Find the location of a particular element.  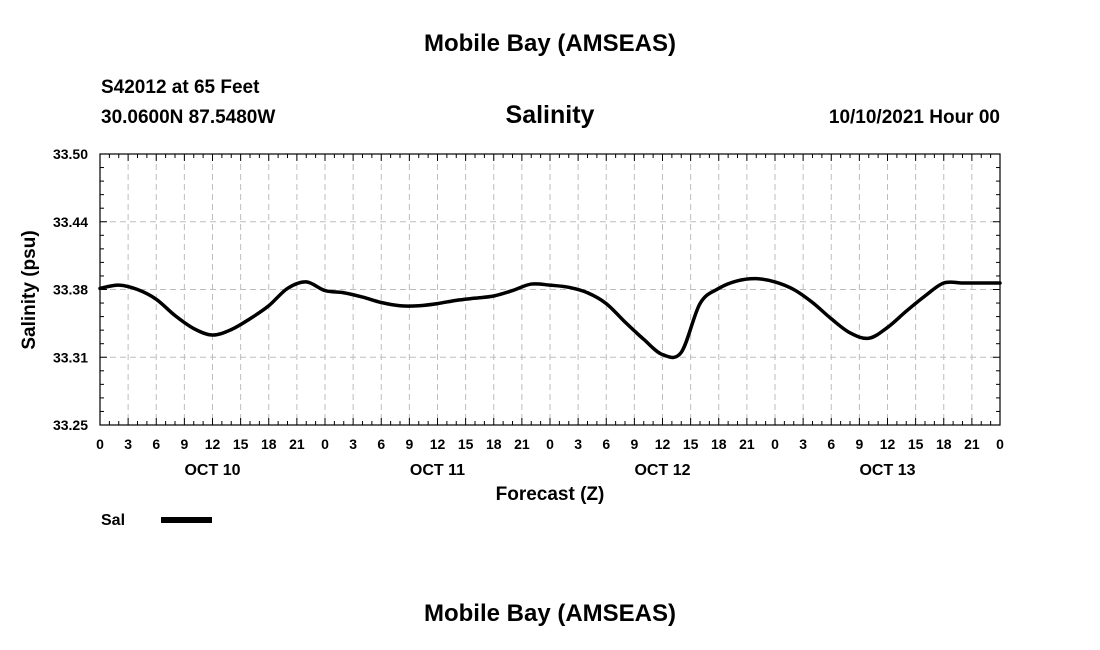

y-tick-label: 33.50 is located at coordinates (70, 154).